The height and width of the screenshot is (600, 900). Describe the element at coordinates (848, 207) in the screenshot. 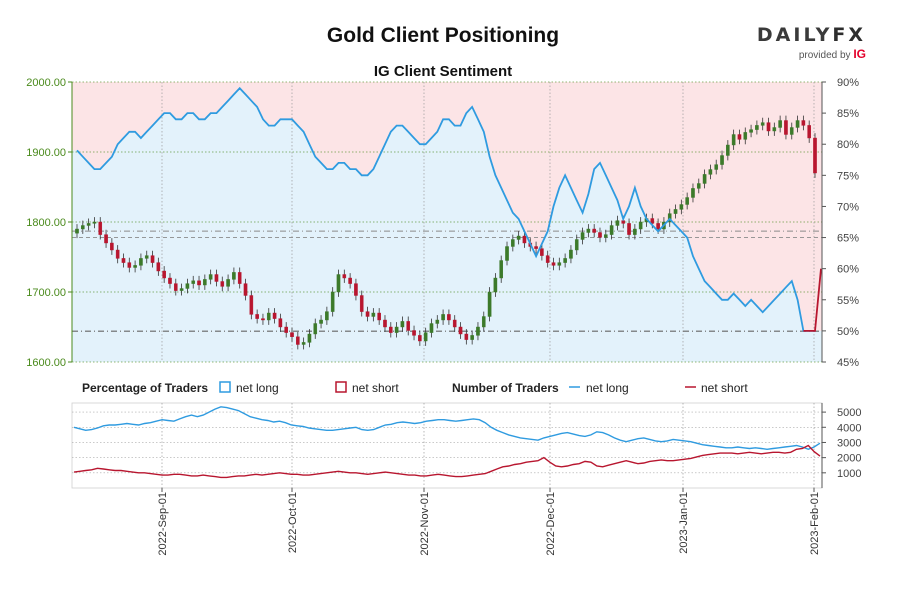

I see `right-axis-tick-label: 70%` at that location.